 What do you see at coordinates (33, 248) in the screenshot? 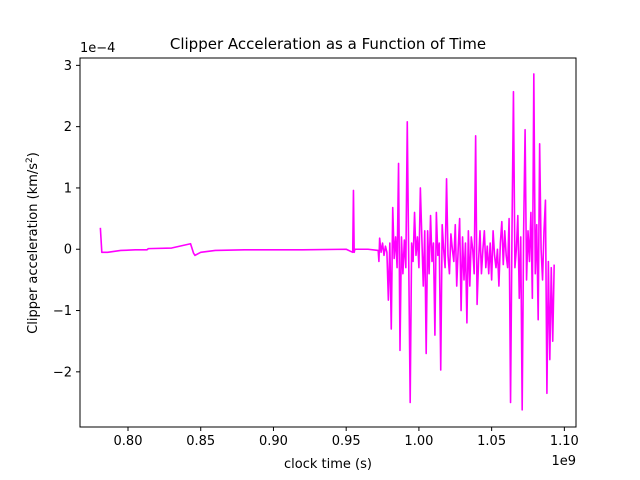
I see `y-axis-label-main: Clipper acceleration (km/s` at bounding box center [33, 248].